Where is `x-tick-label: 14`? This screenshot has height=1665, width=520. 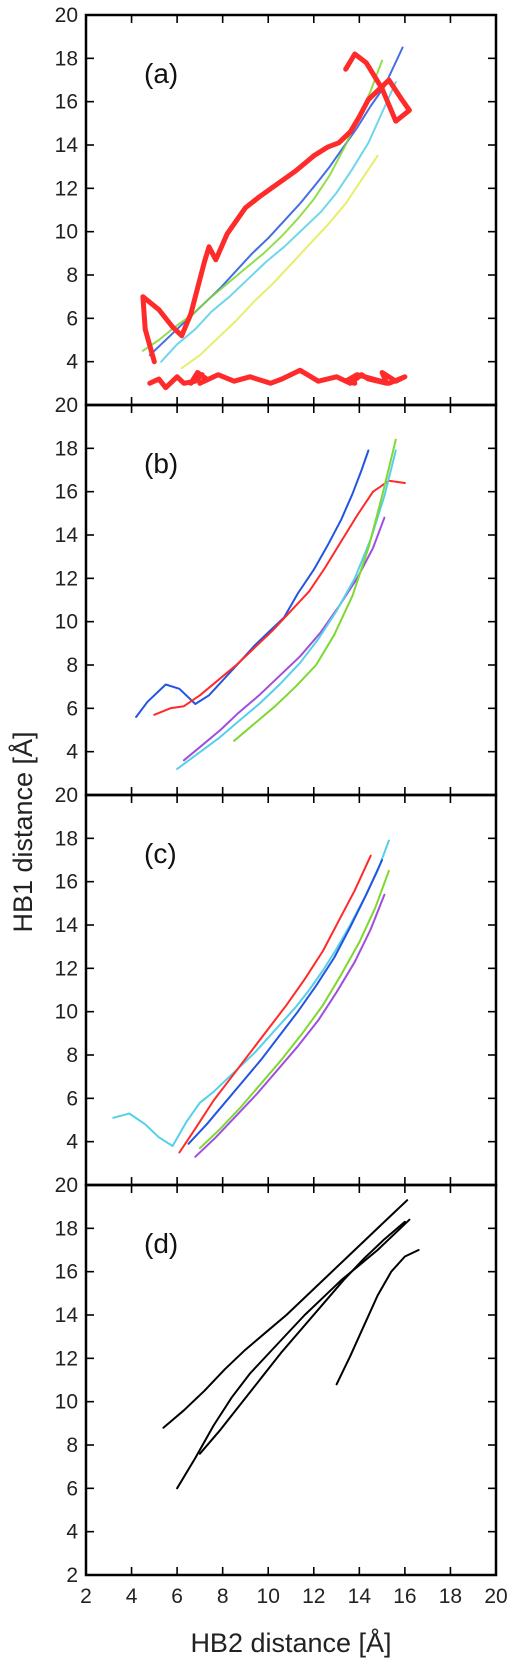
x-tick-label: 14 is located at coordinates (360, 1596).